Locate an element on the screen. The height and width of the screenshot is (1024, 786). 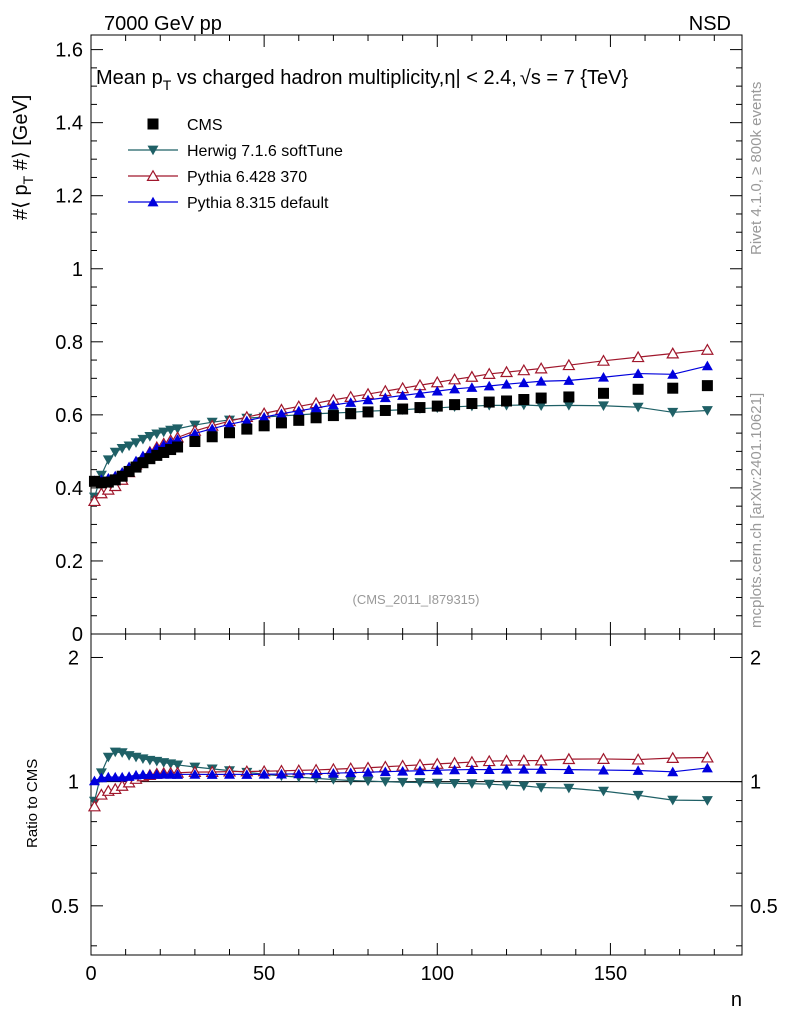
legend-item-pythia-8-315-default: Pythia 8.315 default is located at coordinates (228, 203).